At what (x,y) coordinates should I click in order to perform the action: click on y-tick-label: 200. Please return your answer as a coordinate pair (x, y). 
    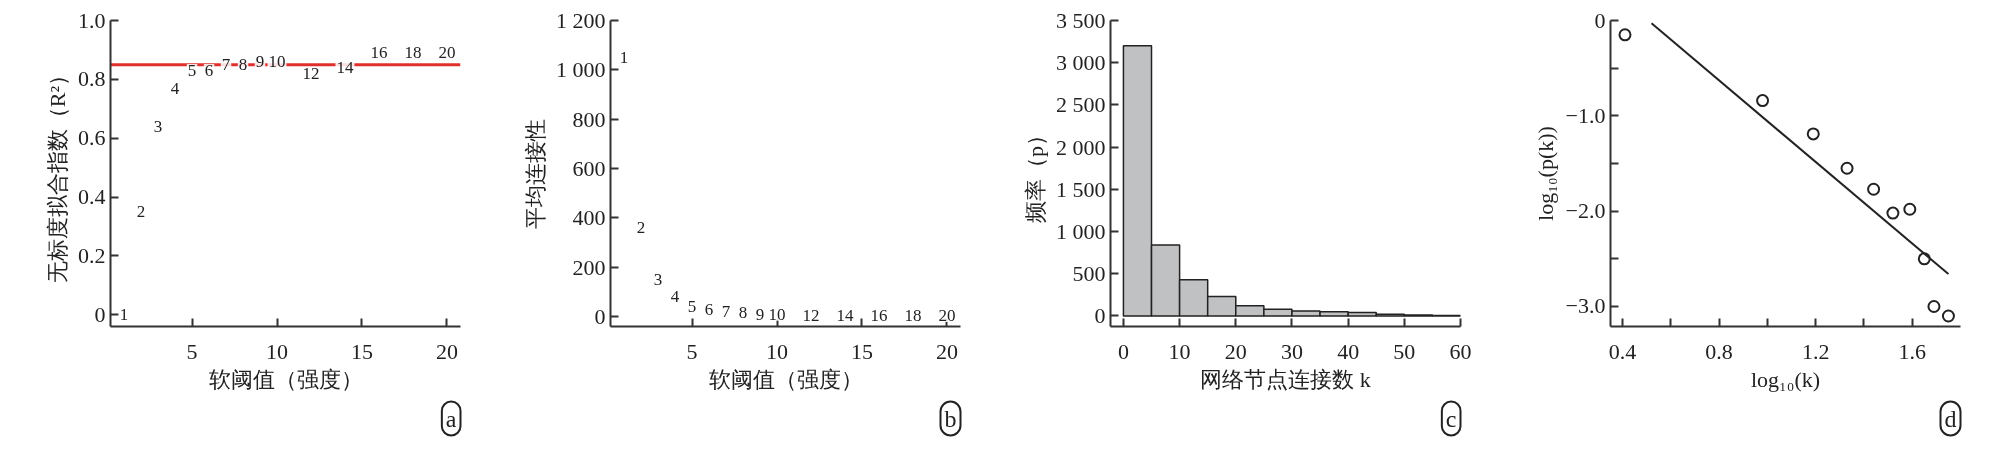
    Looking at the image, I should click on (589, 267).